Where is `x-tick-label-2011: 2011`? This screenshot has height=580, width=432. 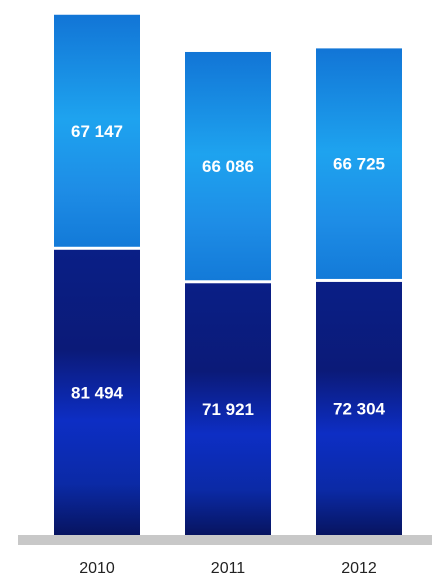
x-tick-label-2011: 2011 is located at coordinates (228, 568).